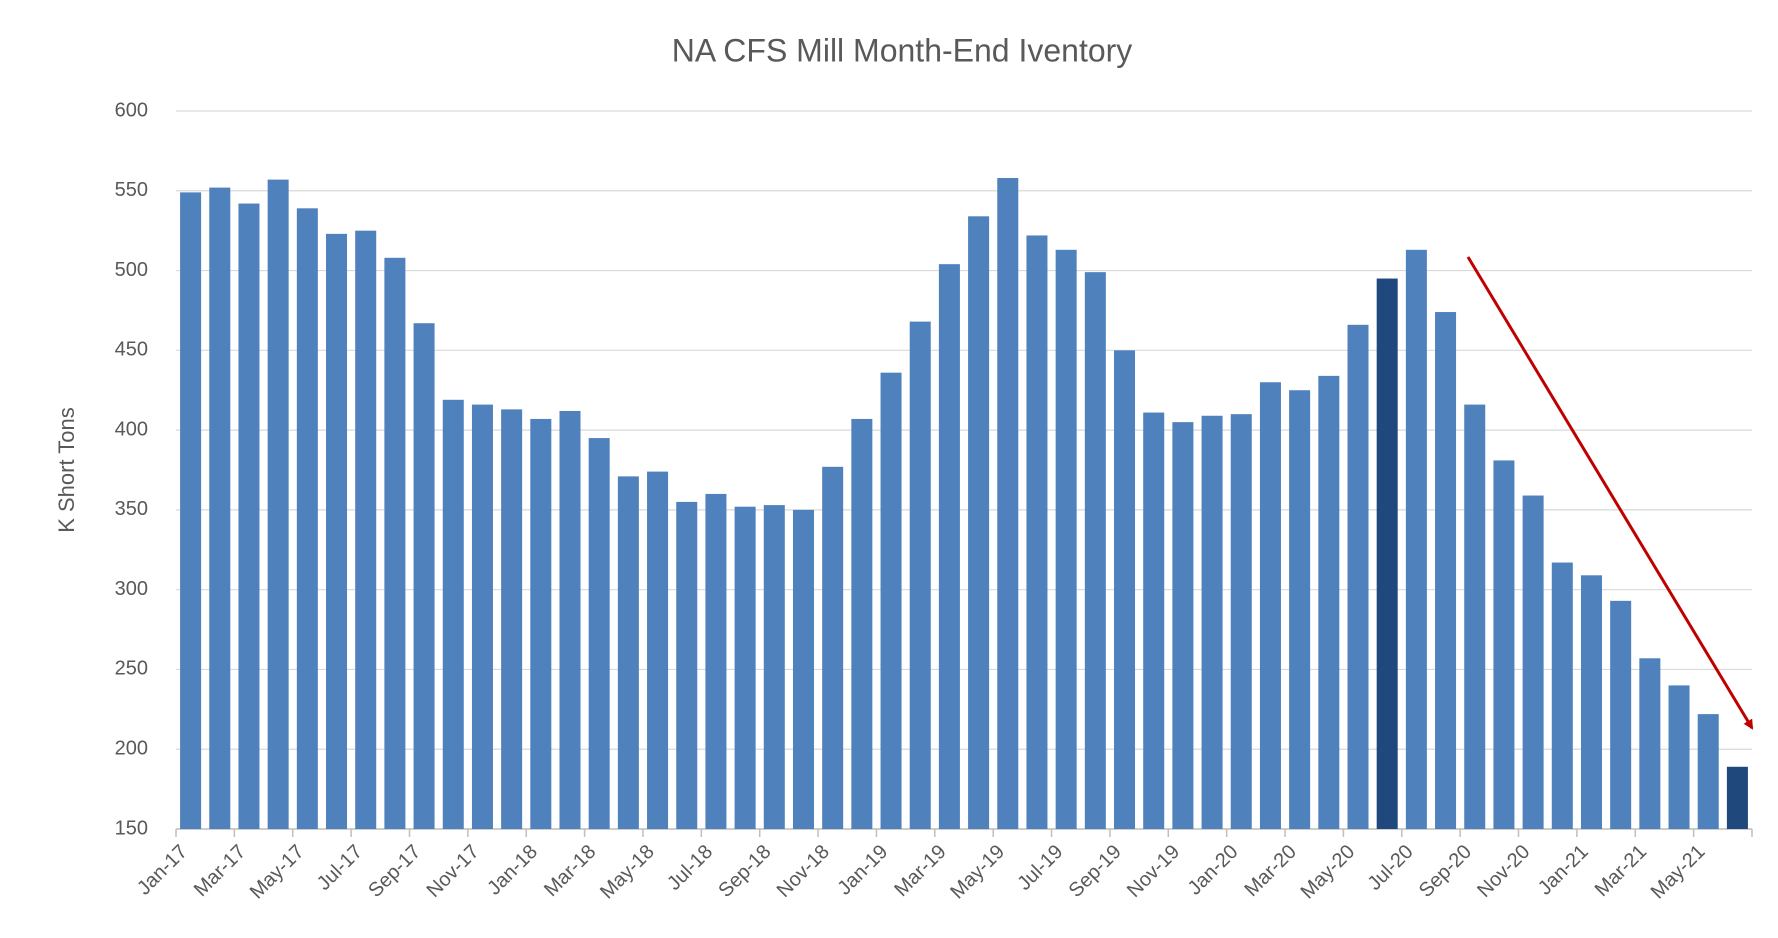  Describe the element at coordinates (902, 50) in the screenshot. I see `chart-title: NA CFS Mill Month-End Iventory` at that location.